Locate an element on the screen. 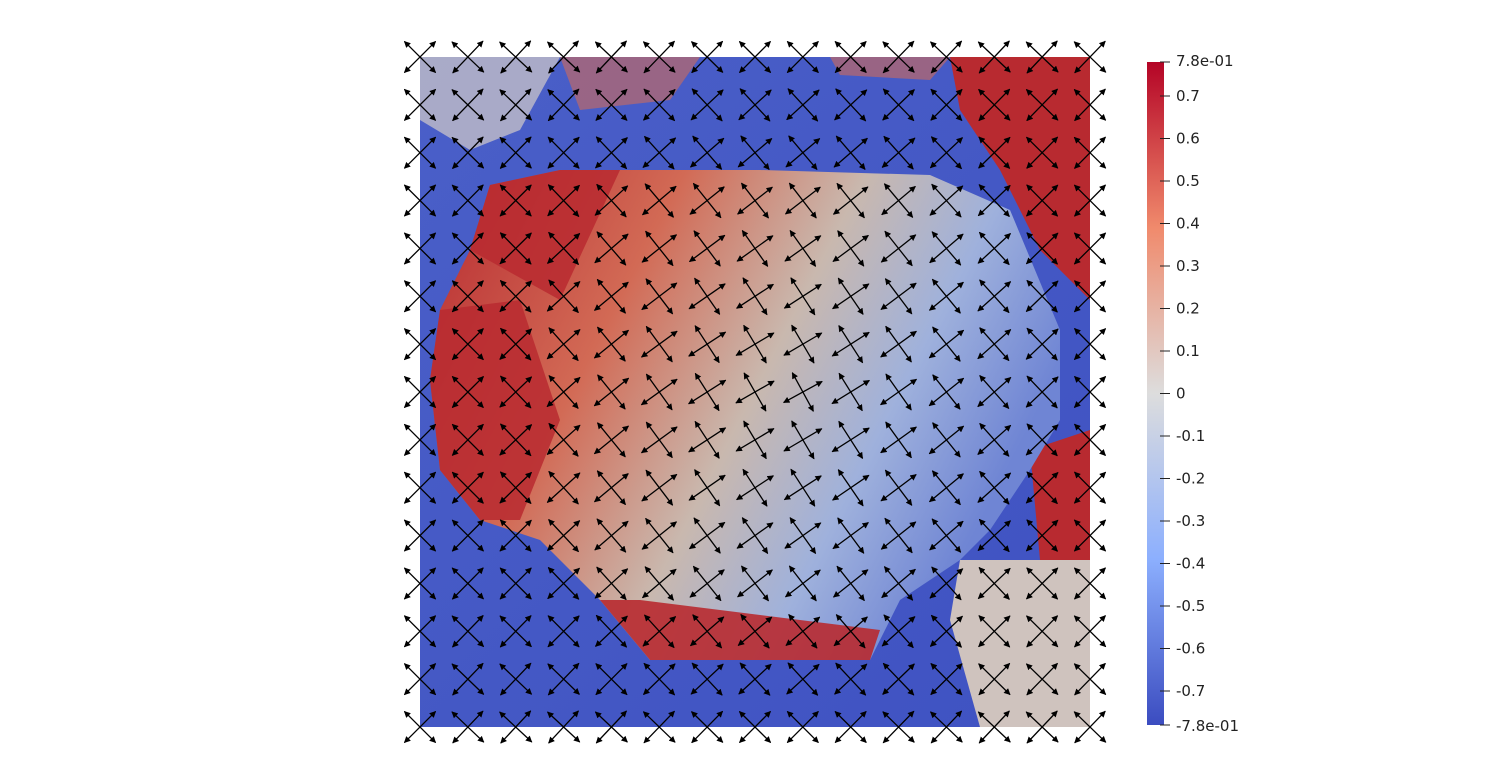 The width and height of the screenshot is (1510, 784). colorbar-tick-label: -0.7 is located at coordinates (1190, 691).